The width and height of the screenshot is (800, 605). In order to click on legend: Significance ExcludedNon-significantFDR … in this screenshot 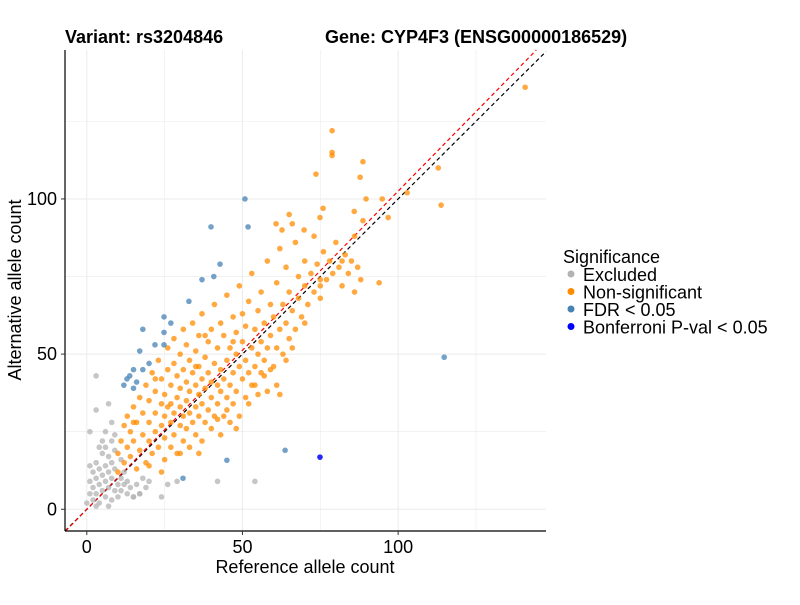, I will do `click(665, 292)`.